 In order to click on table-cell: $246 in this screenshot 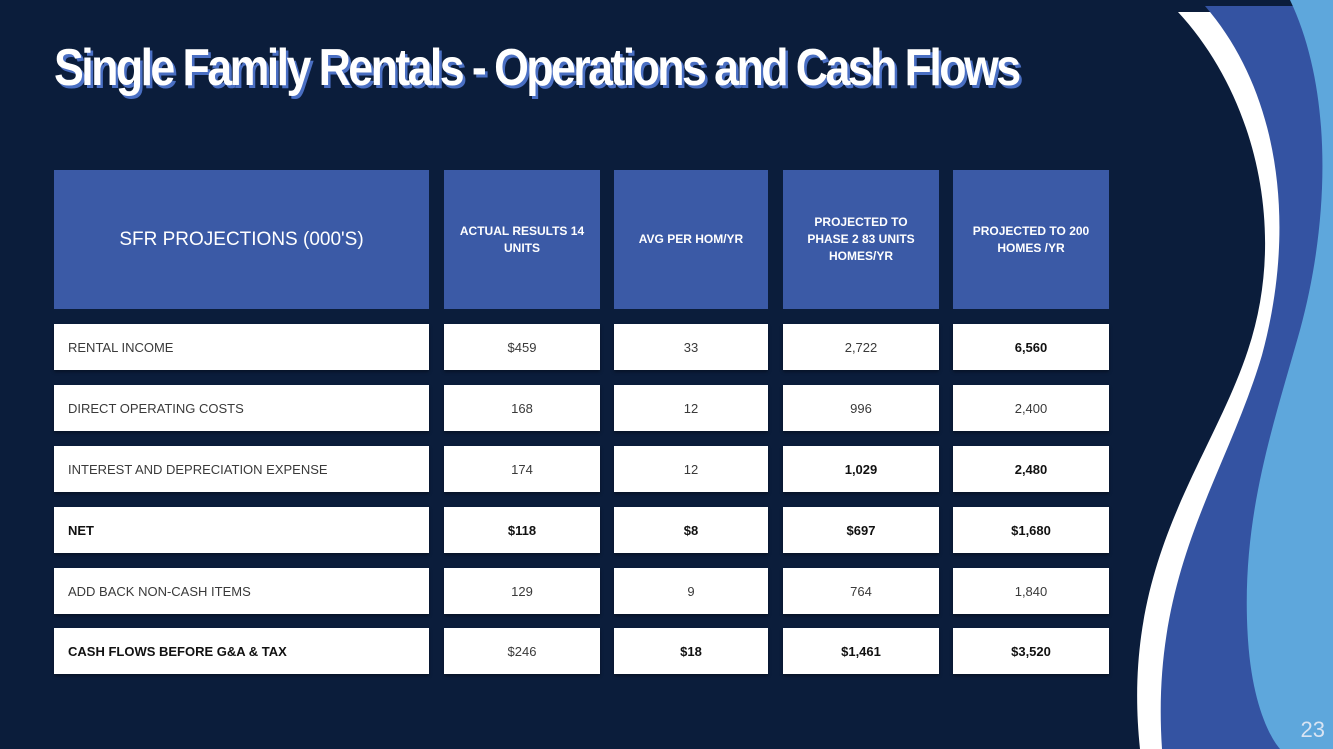, I will do `click(522, 651)`.